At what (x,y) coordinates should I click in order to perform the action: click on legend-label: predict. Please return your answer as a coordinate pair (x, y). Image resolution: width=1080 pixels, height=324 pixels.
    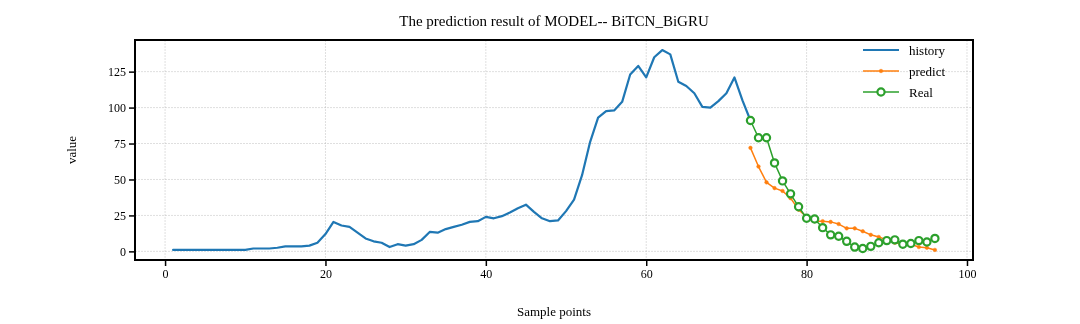
    Looking at the image, I should click on (927, 71).